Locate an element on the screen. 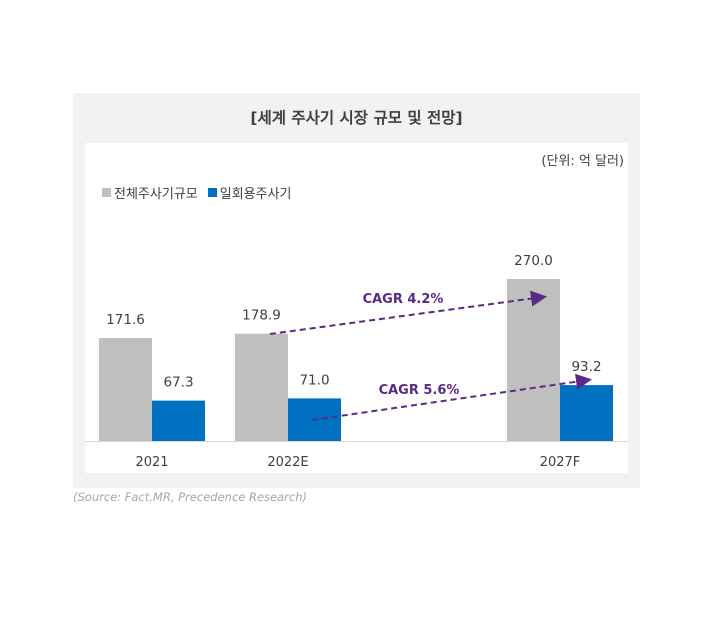 The image size is (728, 617). legend-swatch-disposable is located at coordinates (212, 192).